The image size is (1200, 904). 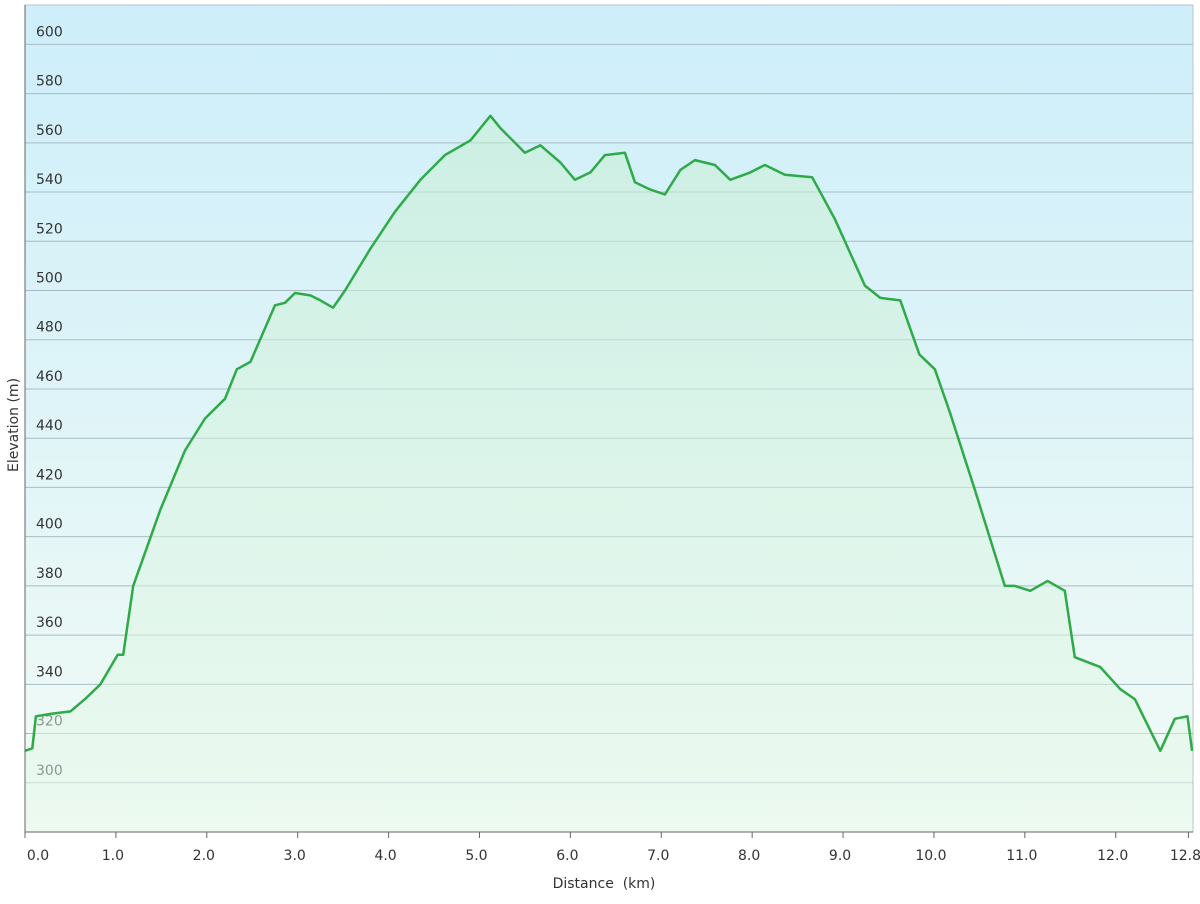 I want to click on y-axis-title: Elevation (m), so click(x=14, y=425).